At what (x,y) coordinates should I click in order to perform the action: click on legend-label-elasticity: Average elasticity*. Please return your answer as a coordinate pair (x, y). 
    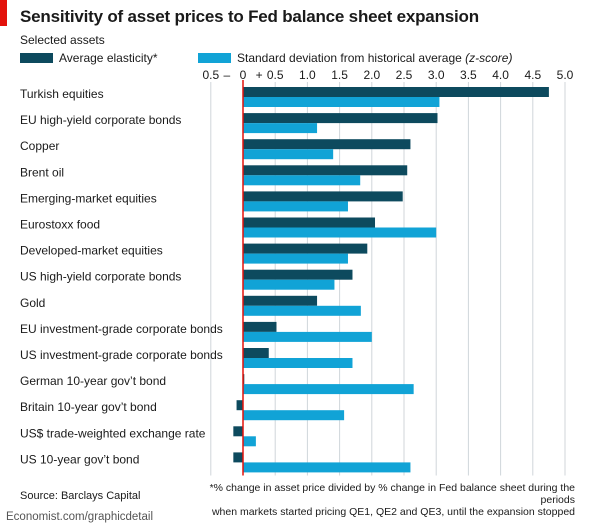
    Looking at the image, I should click on (108, 58).